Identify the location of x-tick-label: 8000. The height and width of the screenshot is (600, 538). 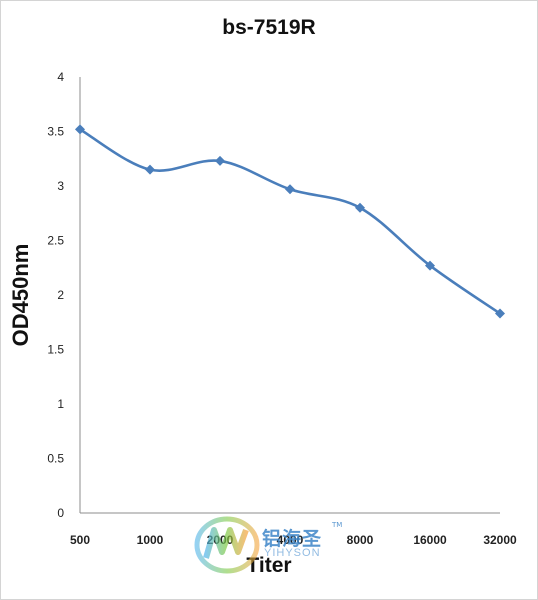
(360, 540).